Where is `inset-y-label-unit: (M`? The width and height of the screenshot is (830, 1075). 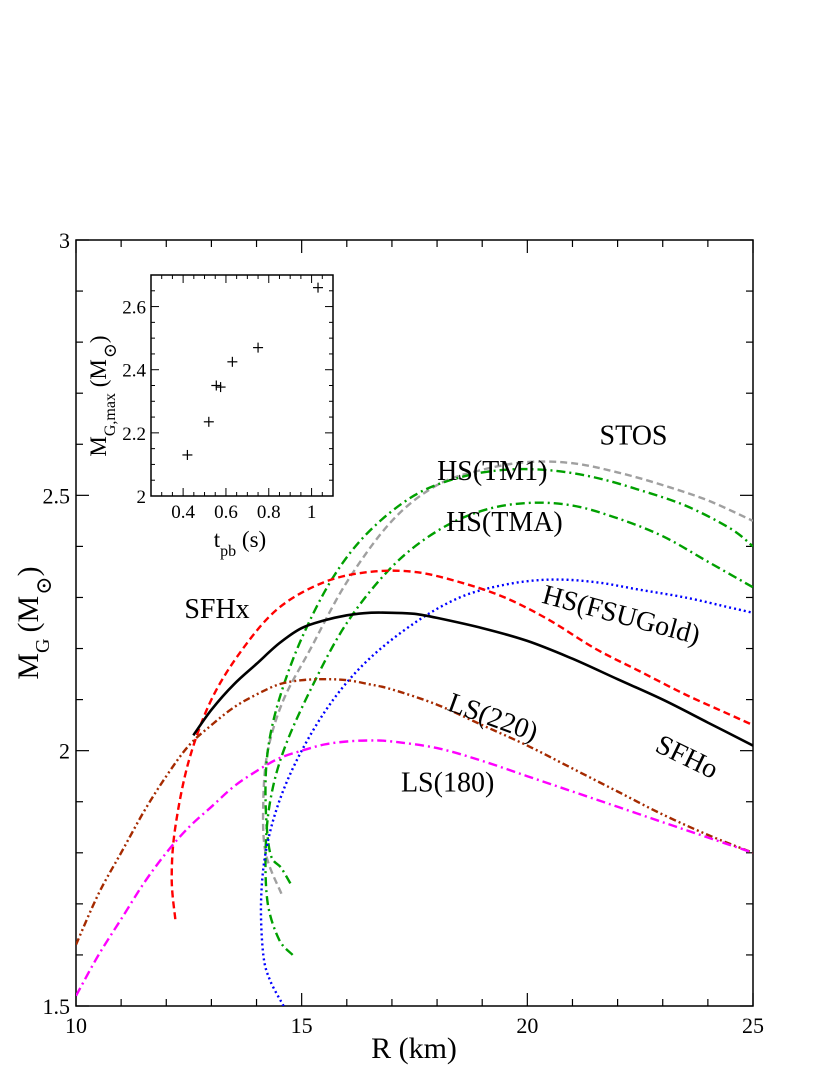 inset-y-label-unit: (M is located at coordinates (98, 376).